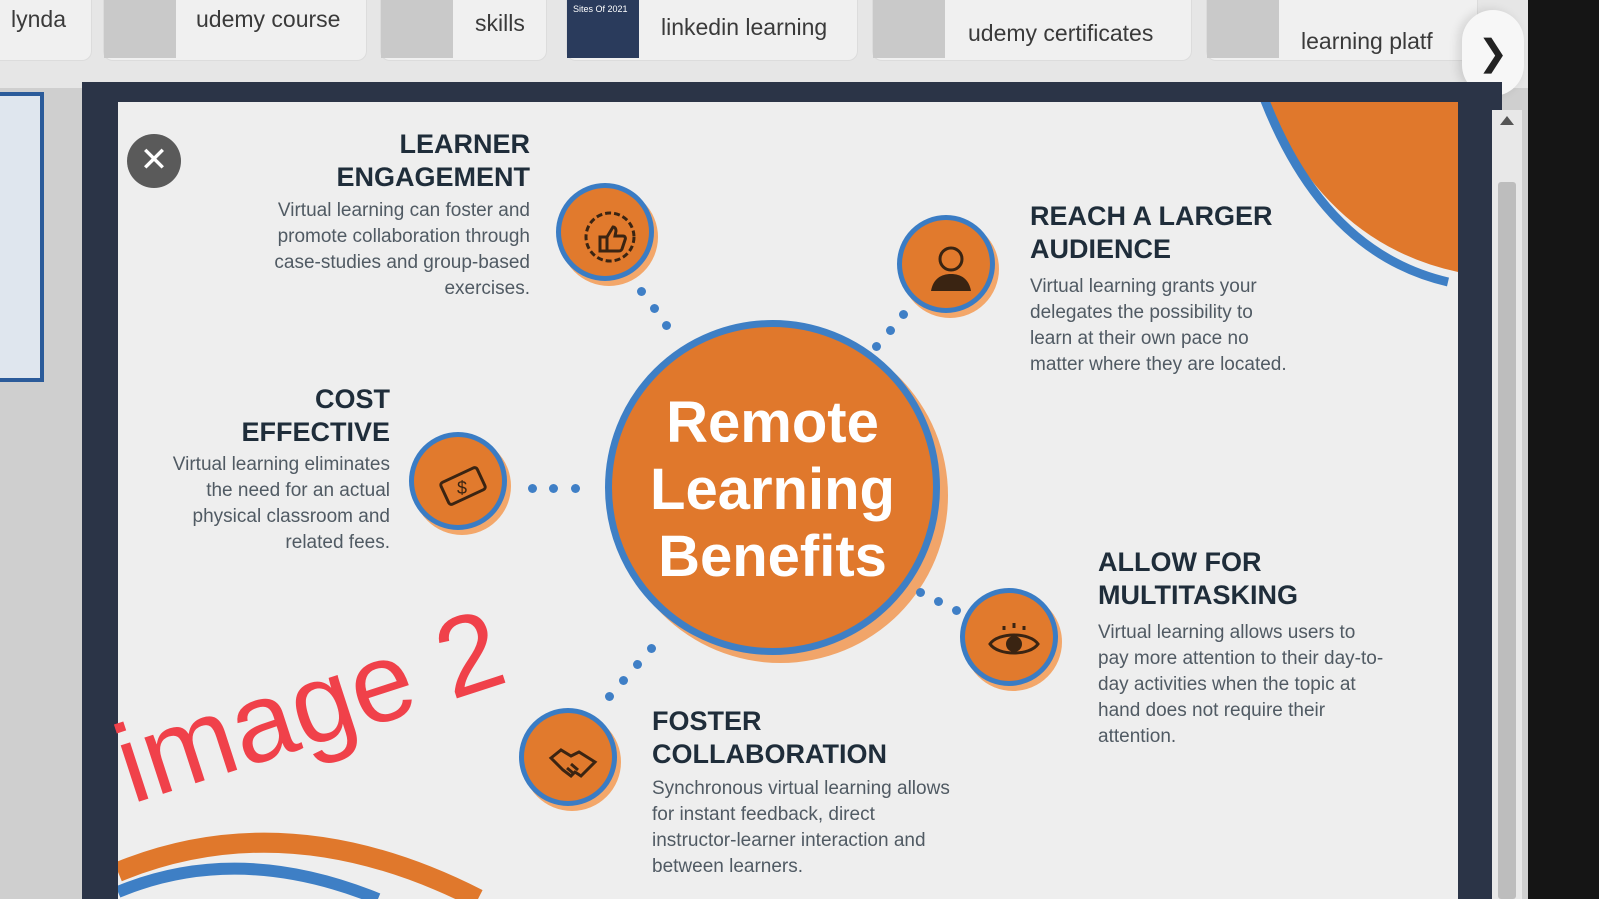 This screenshot has width=1599, height=899. I want to click on viewer-scrollbar, so click(1507, 504).